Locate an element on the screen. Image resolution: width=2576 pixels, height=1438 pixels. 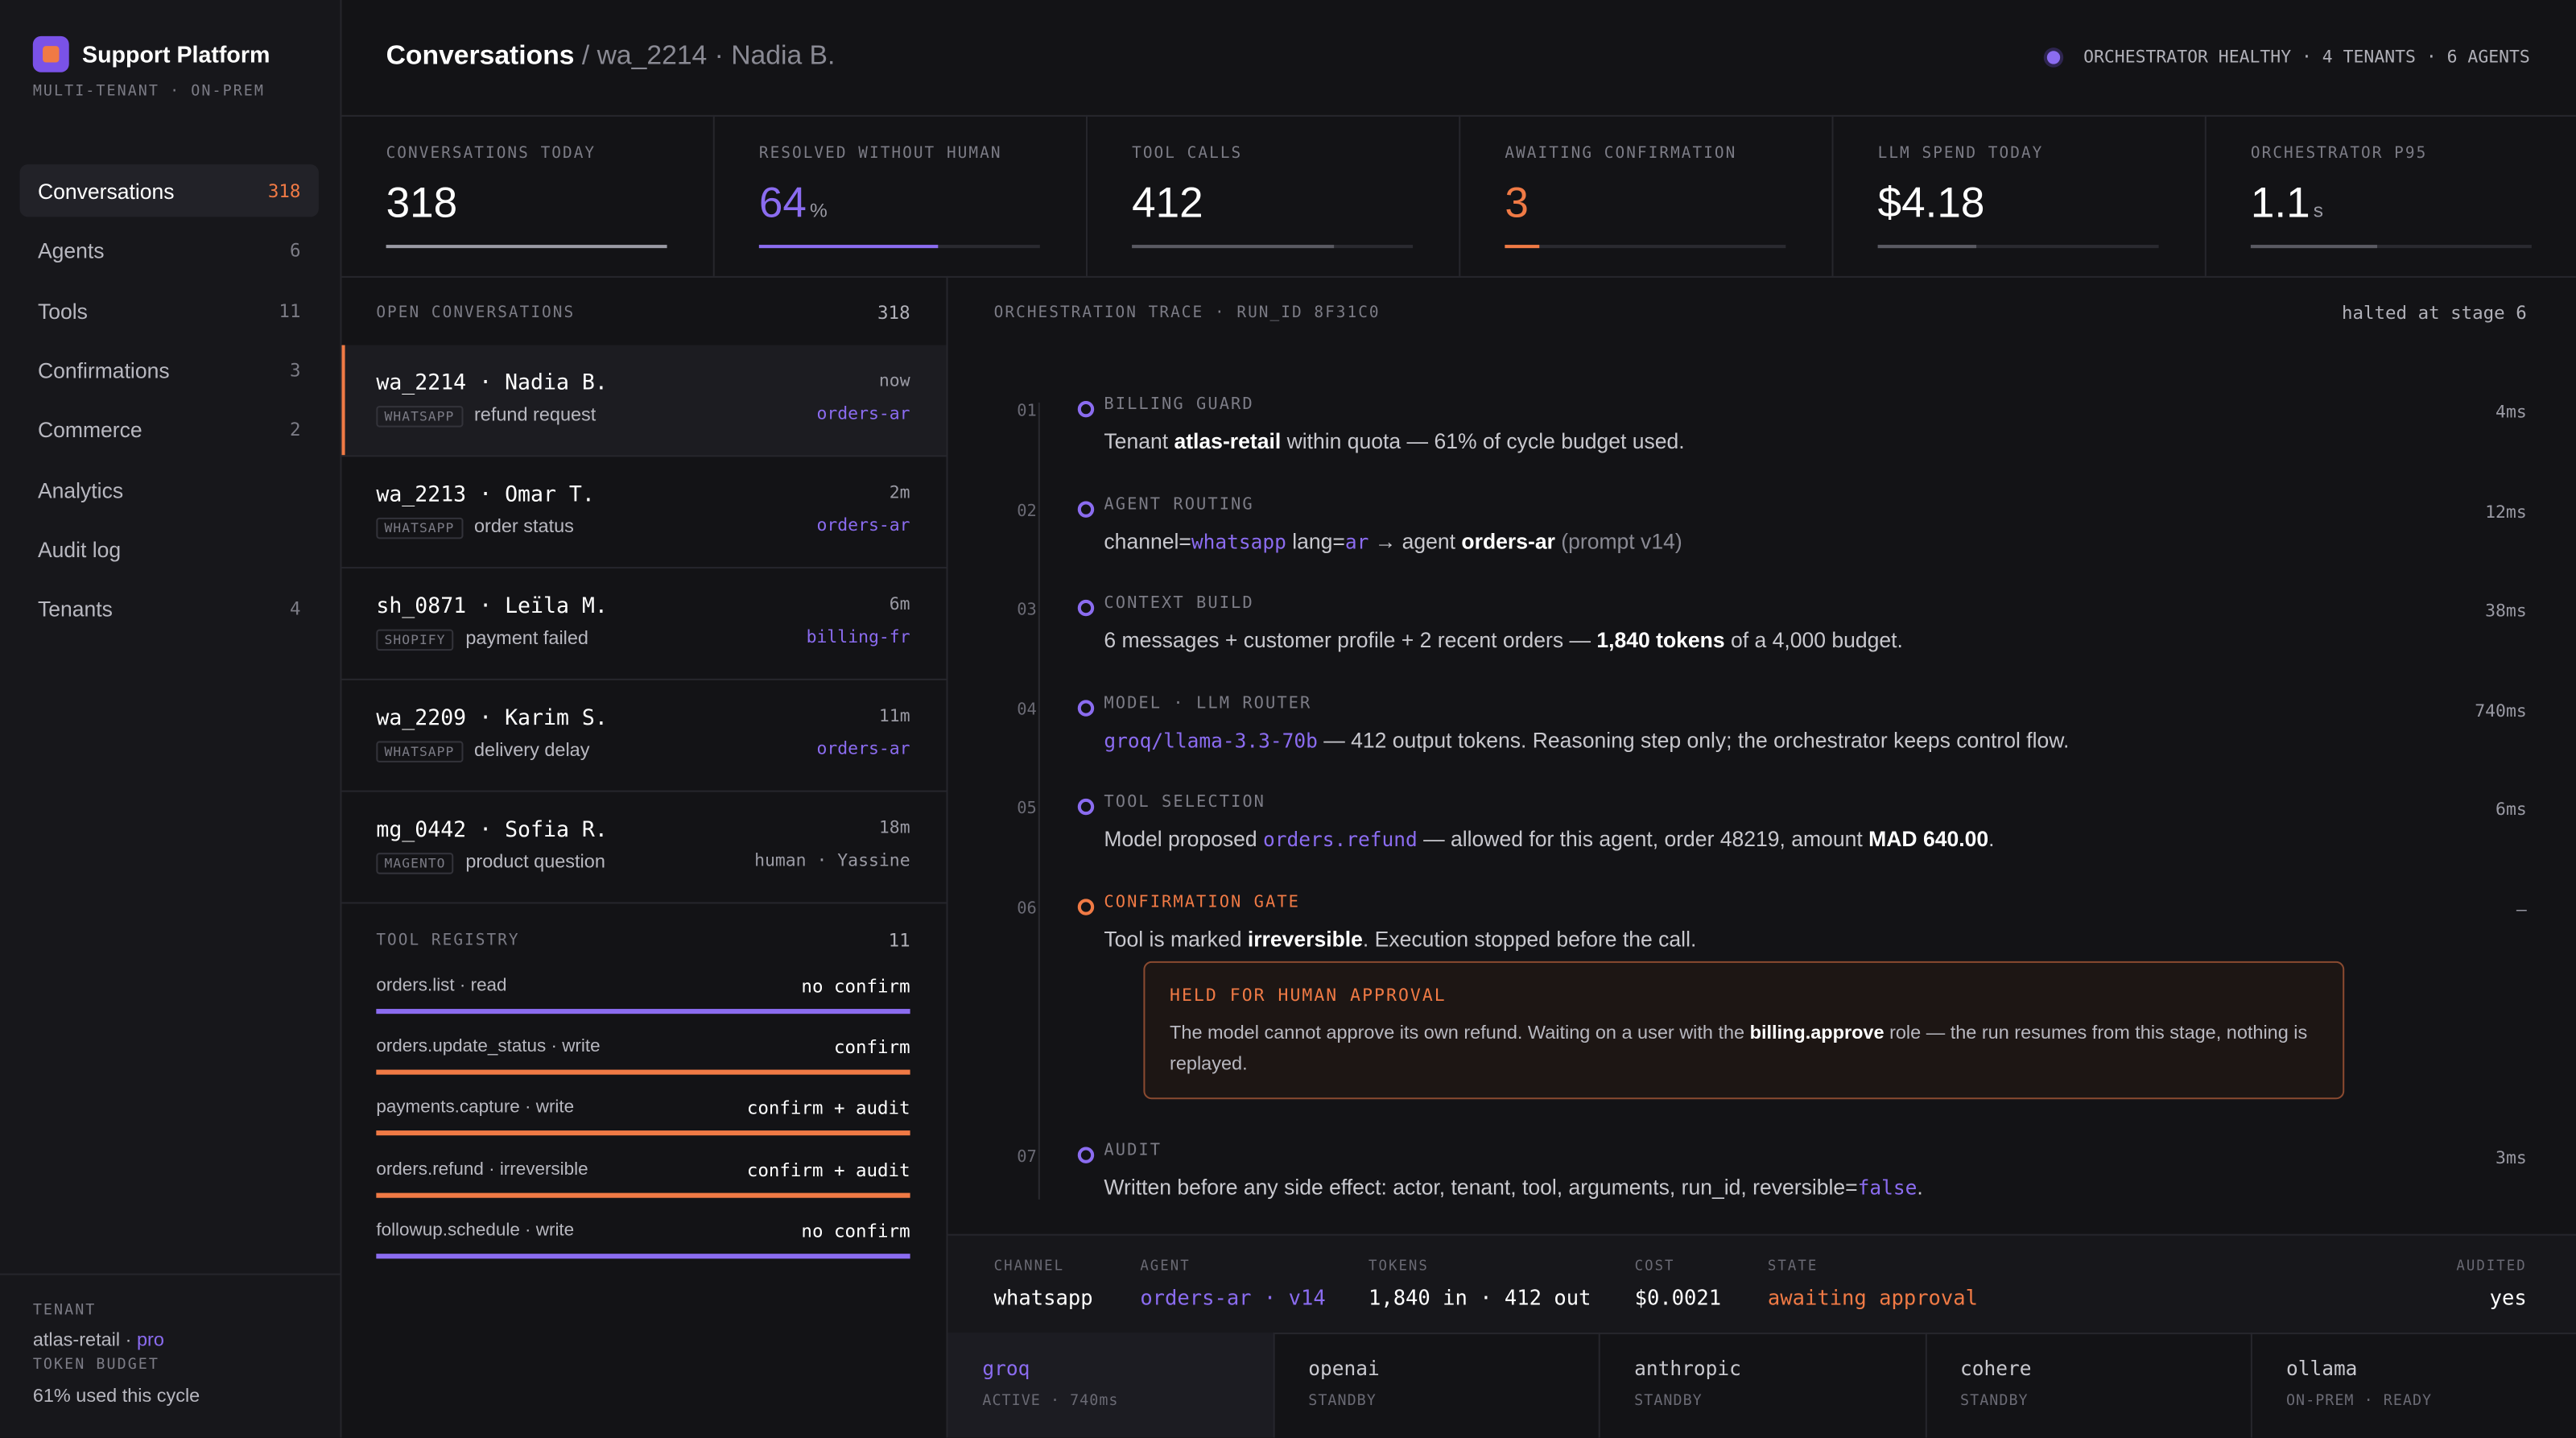
registry-count: 11 is located at coordinates (899, 941).